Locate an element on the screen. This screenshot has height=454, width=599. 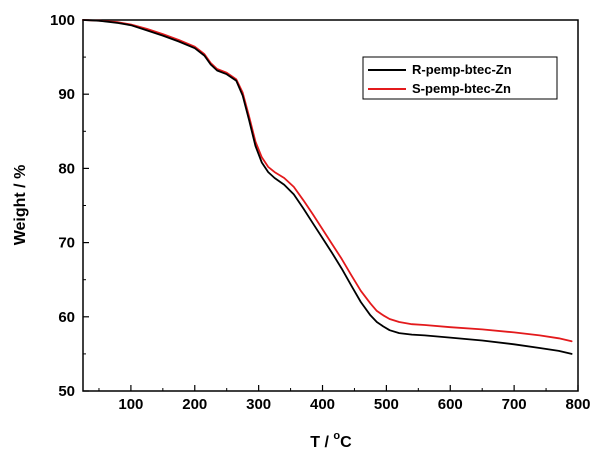
y-tick-label: 100 is located at coordinates (62, 20).